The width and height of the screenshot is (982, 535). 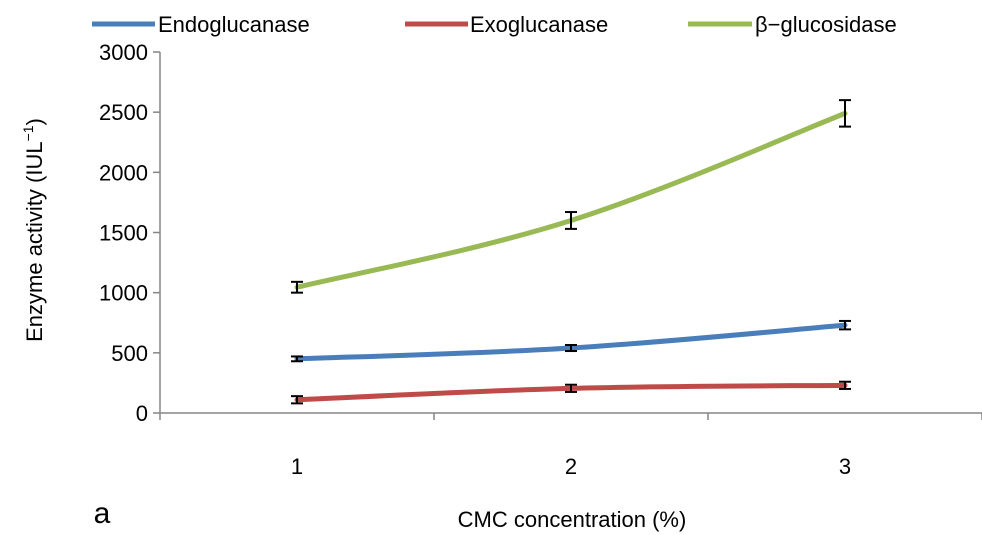 What do you see at coordinates (826, 24) in the screenshot?
I see `legend-label: β−glucosidase` at bounding box center [826, 24].